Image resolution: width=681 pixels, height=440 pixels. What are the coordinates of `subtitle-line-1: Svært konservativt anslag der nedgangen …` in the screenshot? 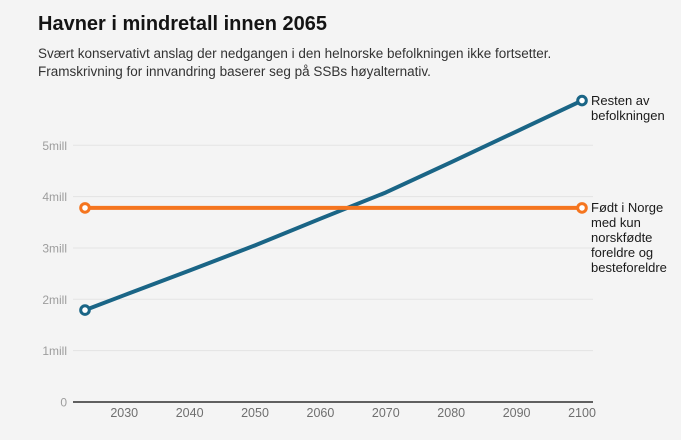 It's located at (295, 53).